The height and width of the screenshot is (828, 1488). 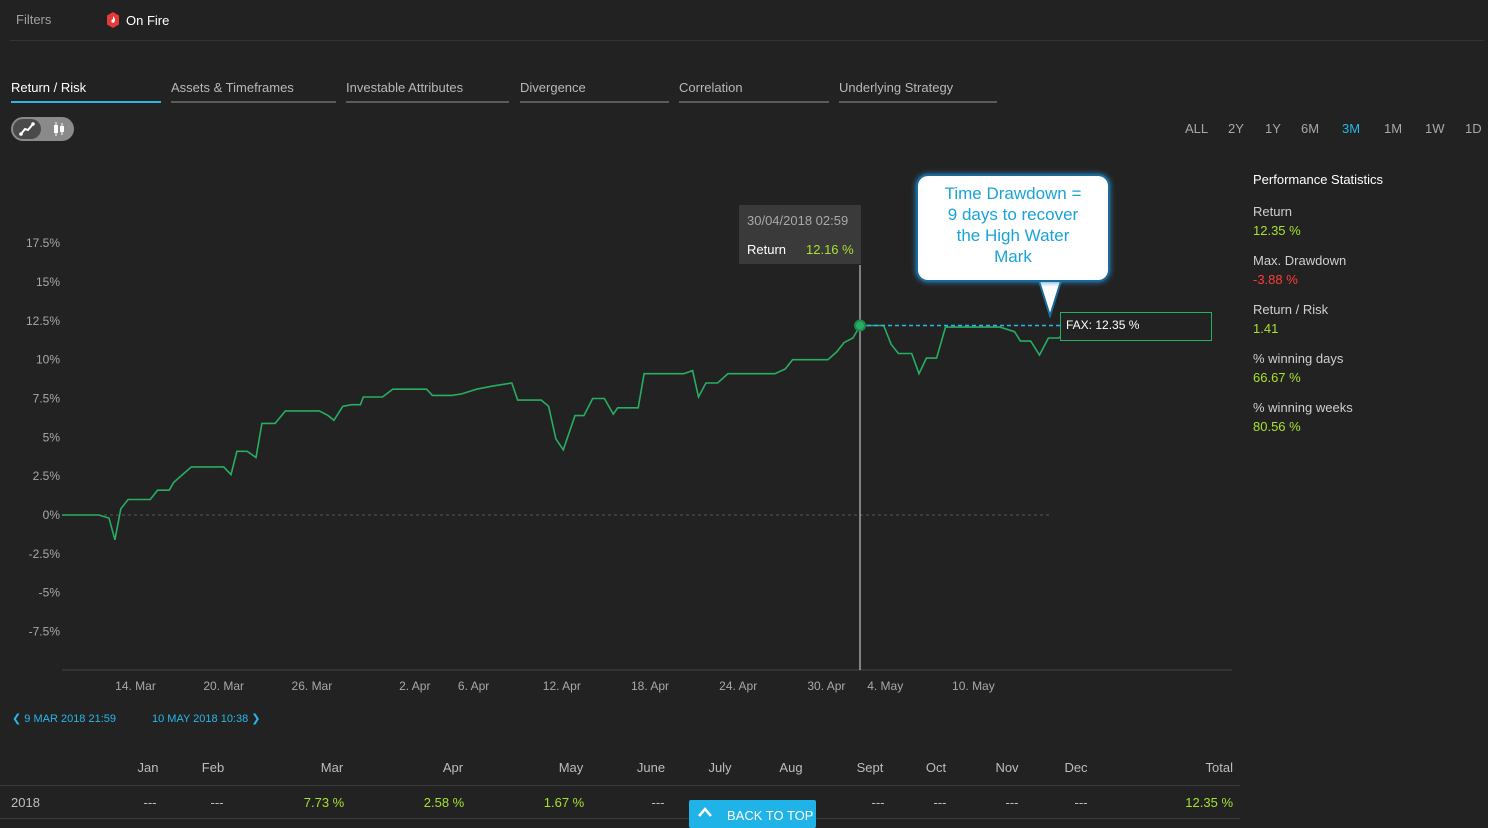 What do you see at coordinates (48, 360) in the screenshot?
I see `y-tick-label: 10%` at bounding box center [48, 360].